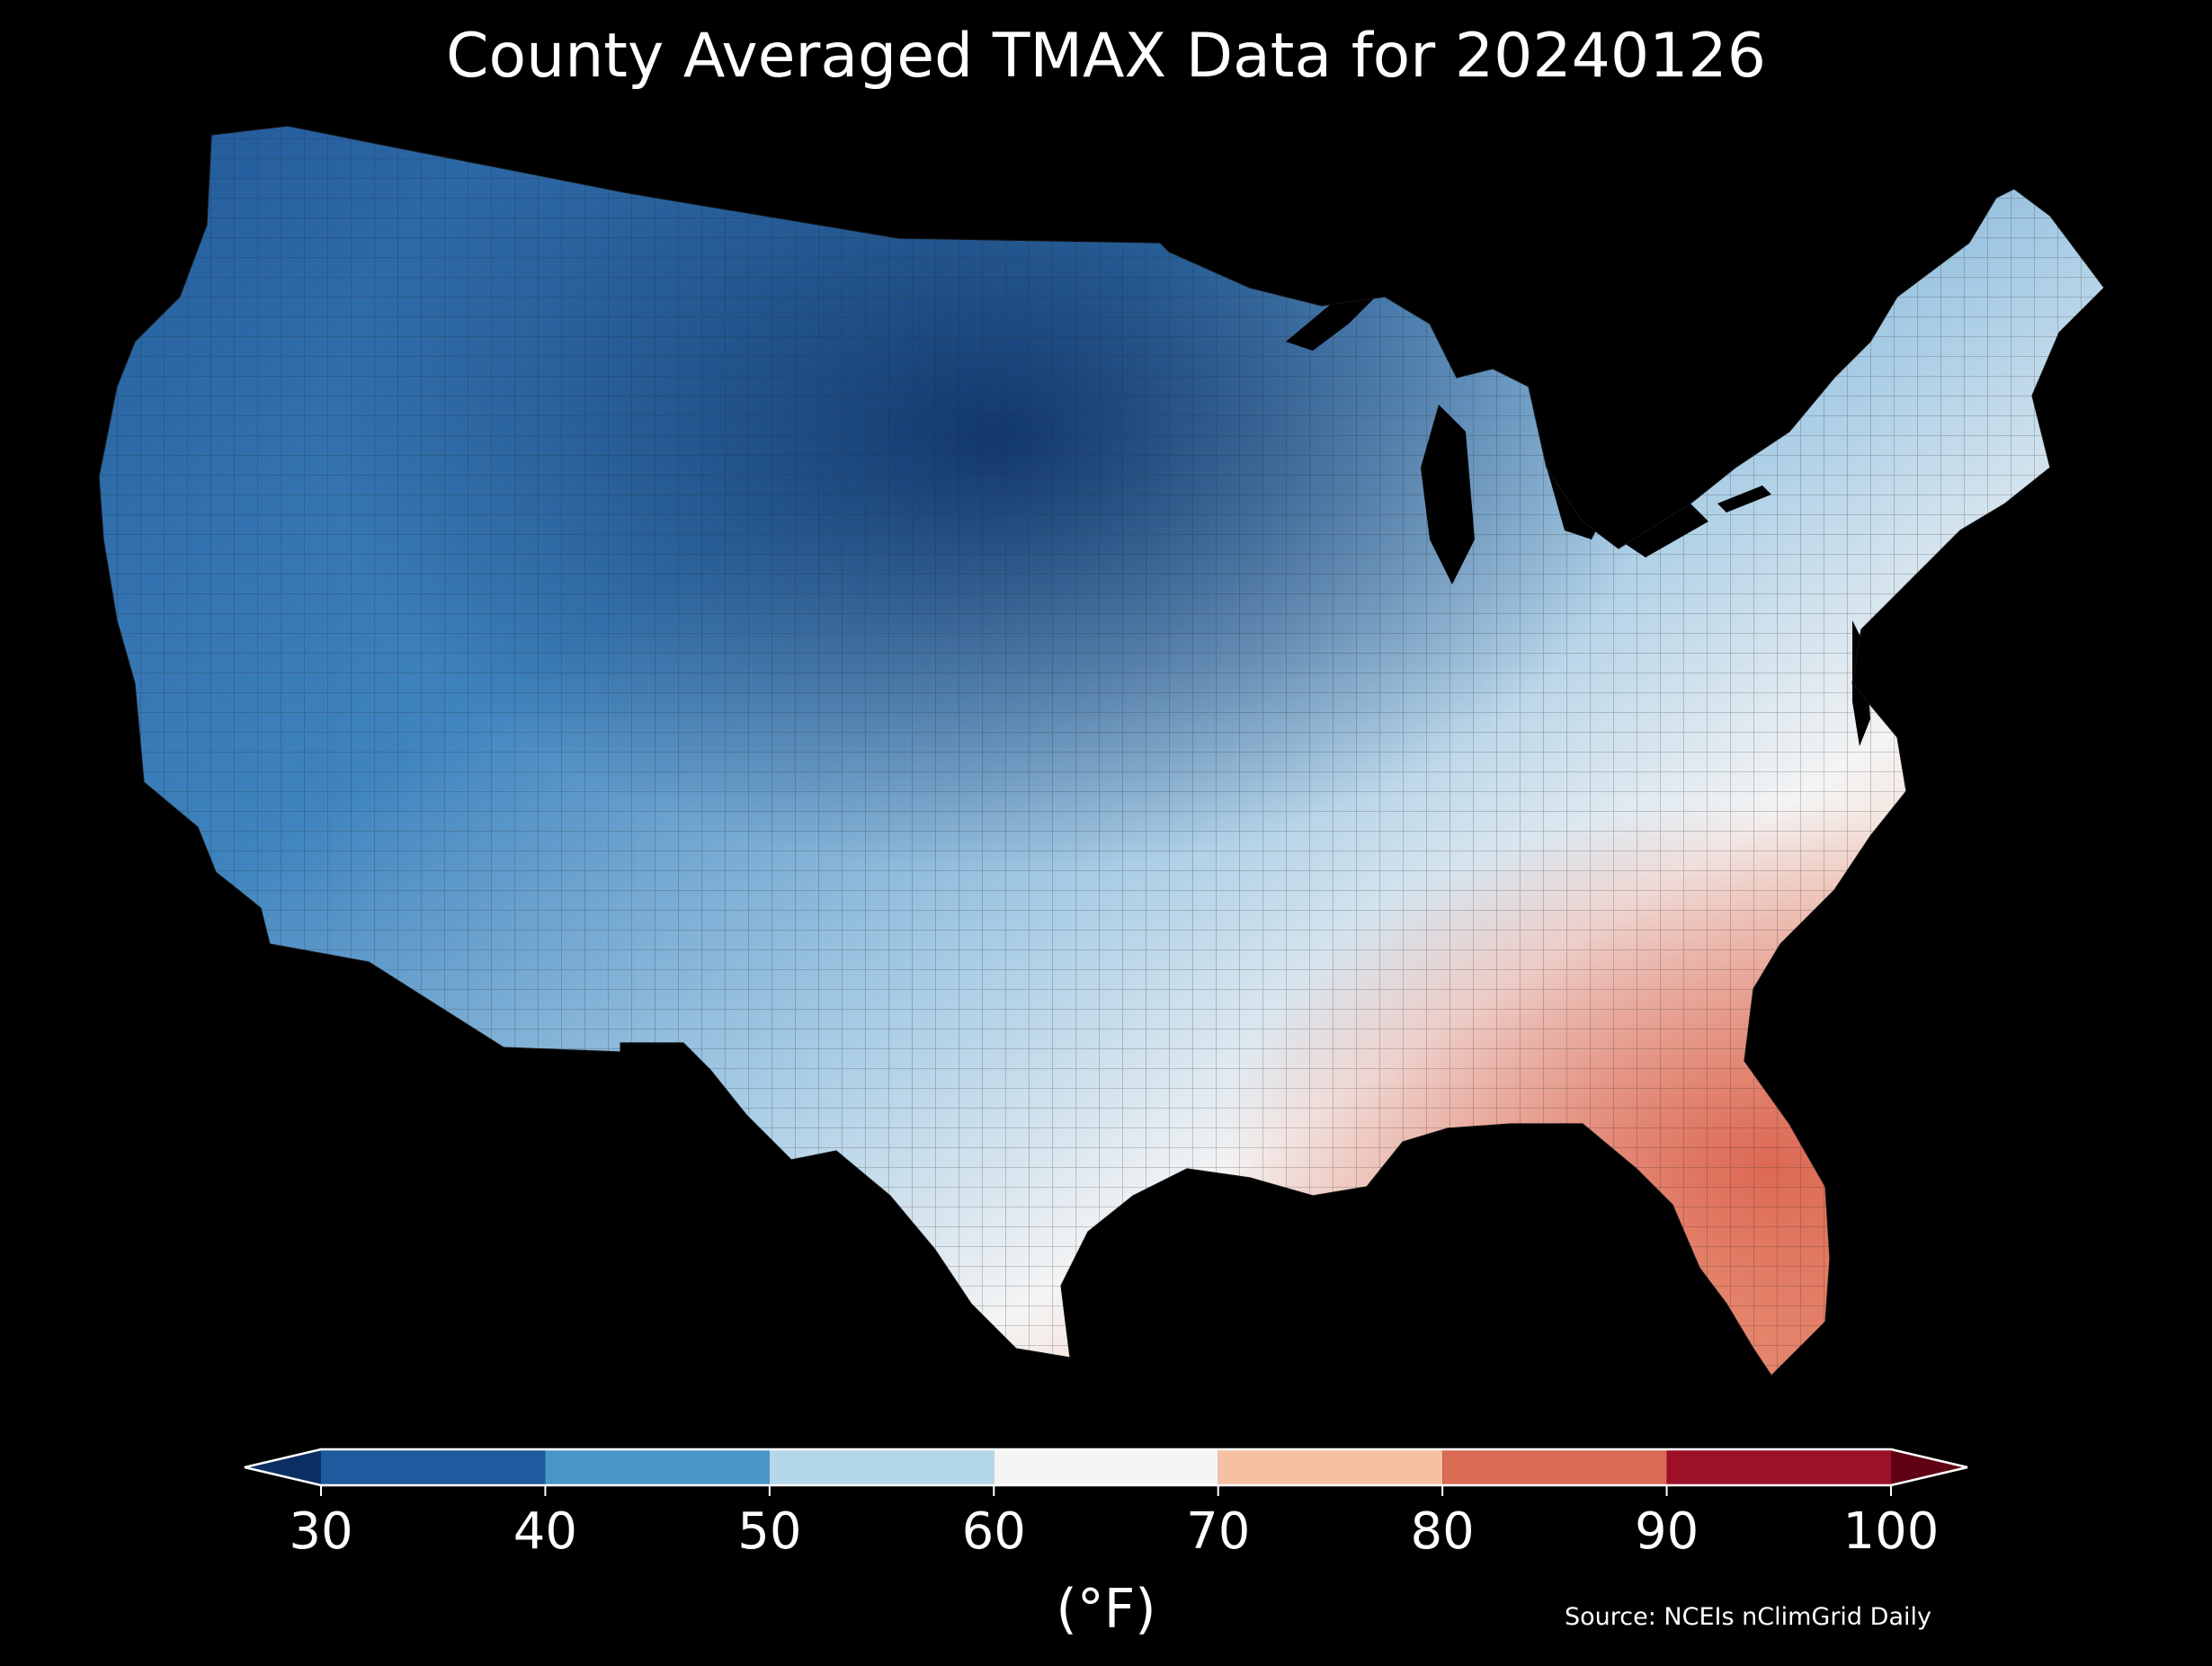 This screenshot has width=2212, height=1666. I want to click on lake-huron, so click(1578, 495).